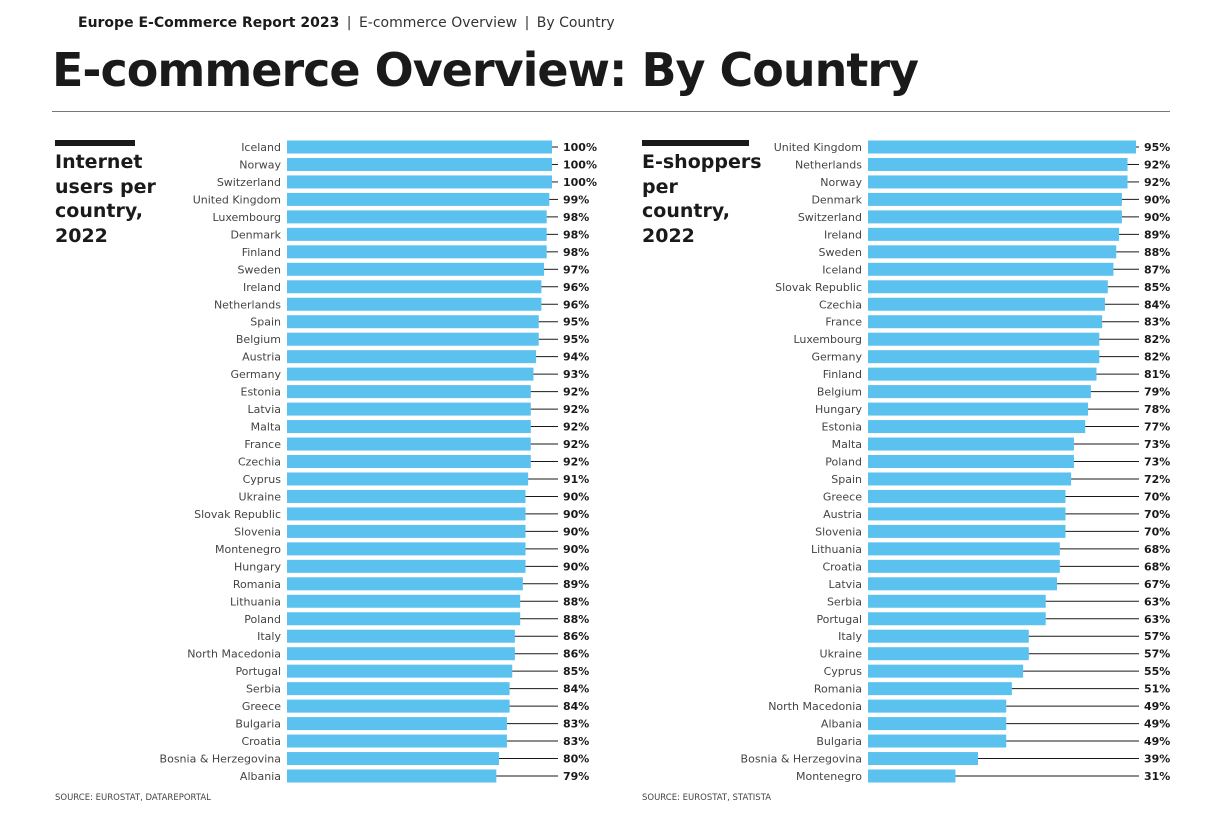  I want to click on e-shoppers-category-label: Spain, so click(846, 479).